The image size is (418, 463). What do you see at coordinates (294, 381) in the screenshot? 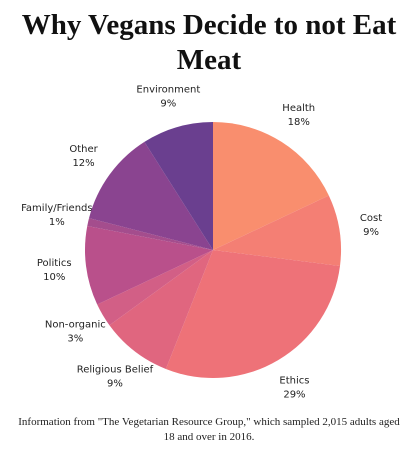
I see `slice-label: Ethics` at bounding box center [294, 381].